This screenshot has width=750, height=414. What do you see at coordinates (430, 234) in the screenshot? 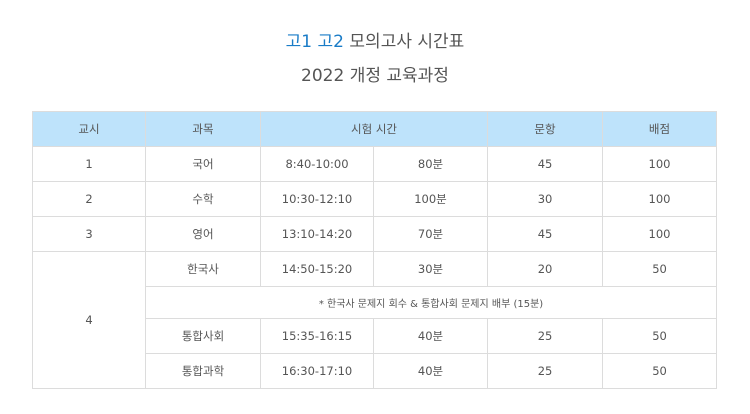
I see `duration-cell: 70분` at bounding box center [430, 234].